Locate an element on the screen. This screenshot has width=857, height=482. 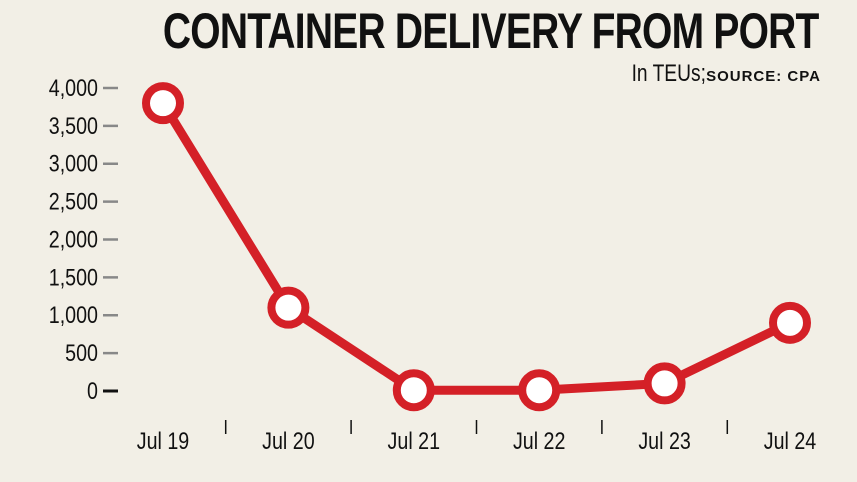
x-tick-label: Jul 23 is located at coordinates (664, 440).